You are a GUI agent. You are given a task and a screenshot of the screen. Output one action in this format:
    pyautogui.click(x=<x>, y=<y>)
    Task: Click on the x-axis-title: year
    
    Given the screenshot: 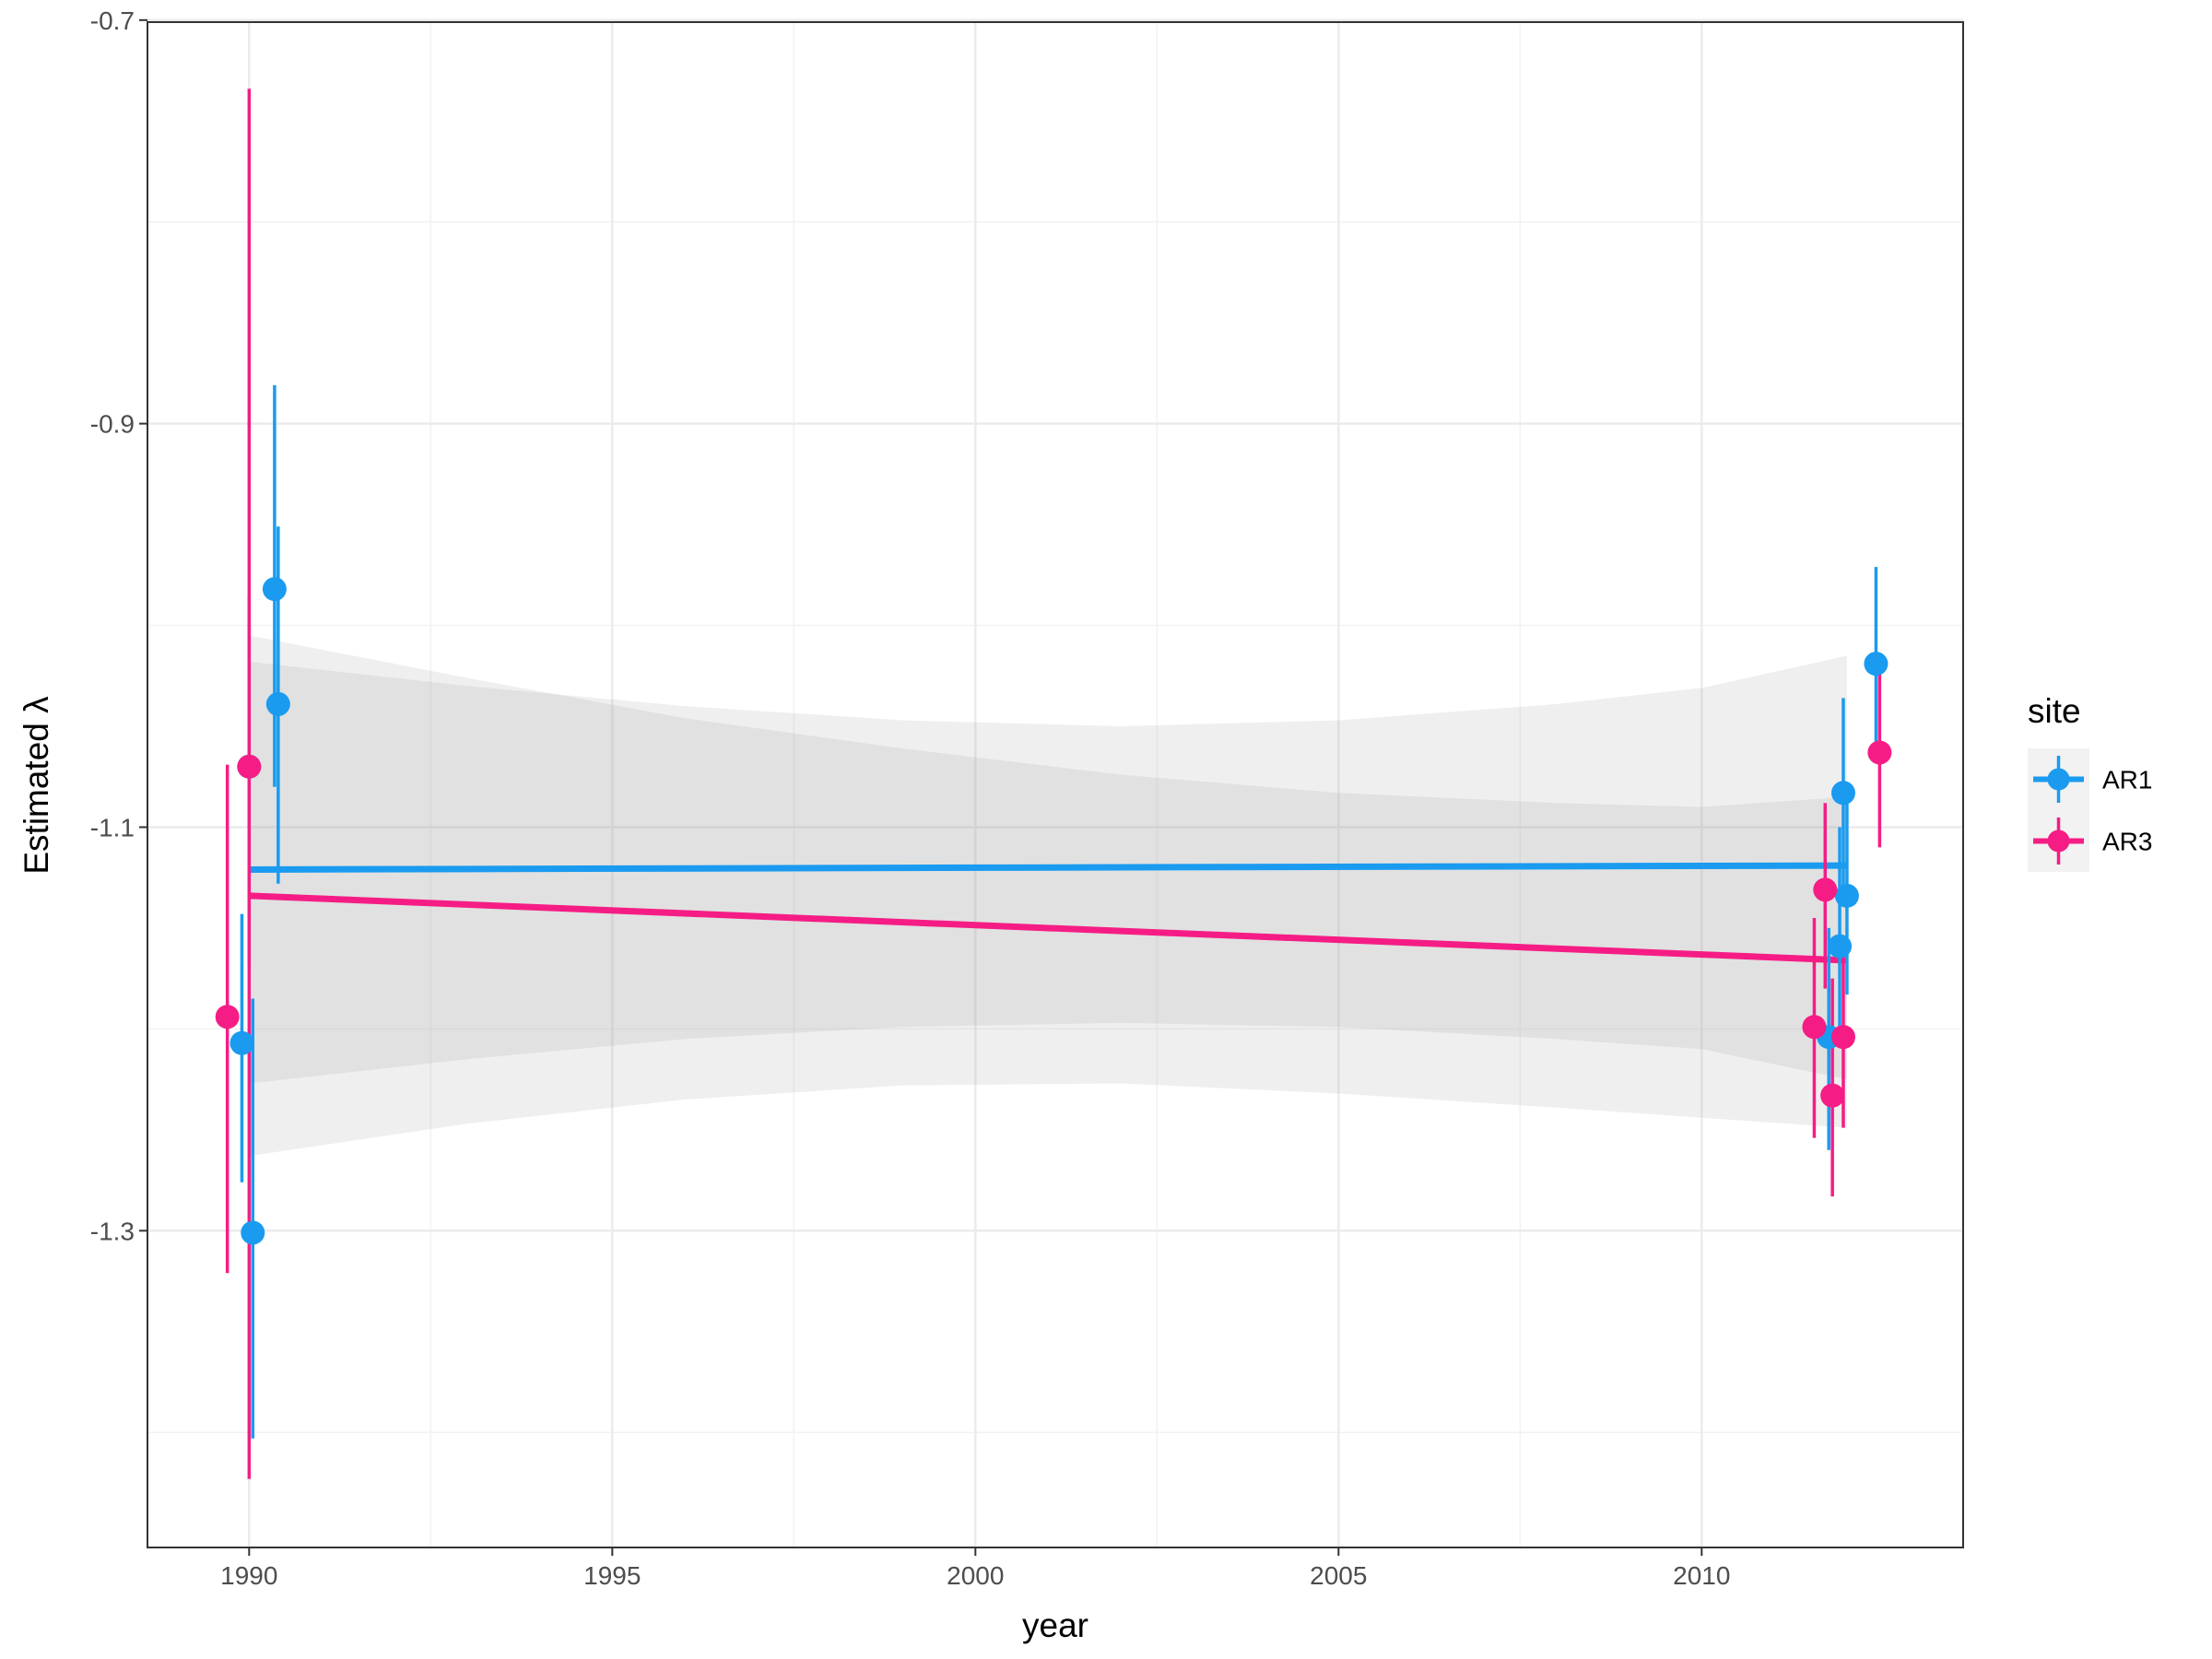 What is the action you would take?
    pyautogui.click(x=1055, y=1625)
    